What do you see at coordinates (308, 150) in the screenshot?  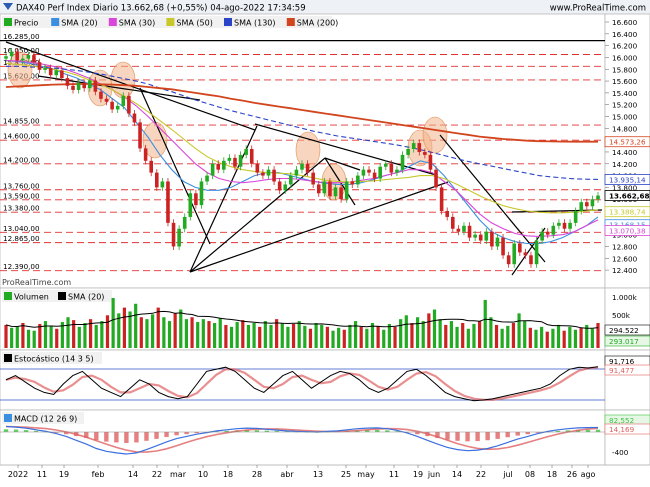 I see `highlight-ellipse` at bounding box center [308, 150].